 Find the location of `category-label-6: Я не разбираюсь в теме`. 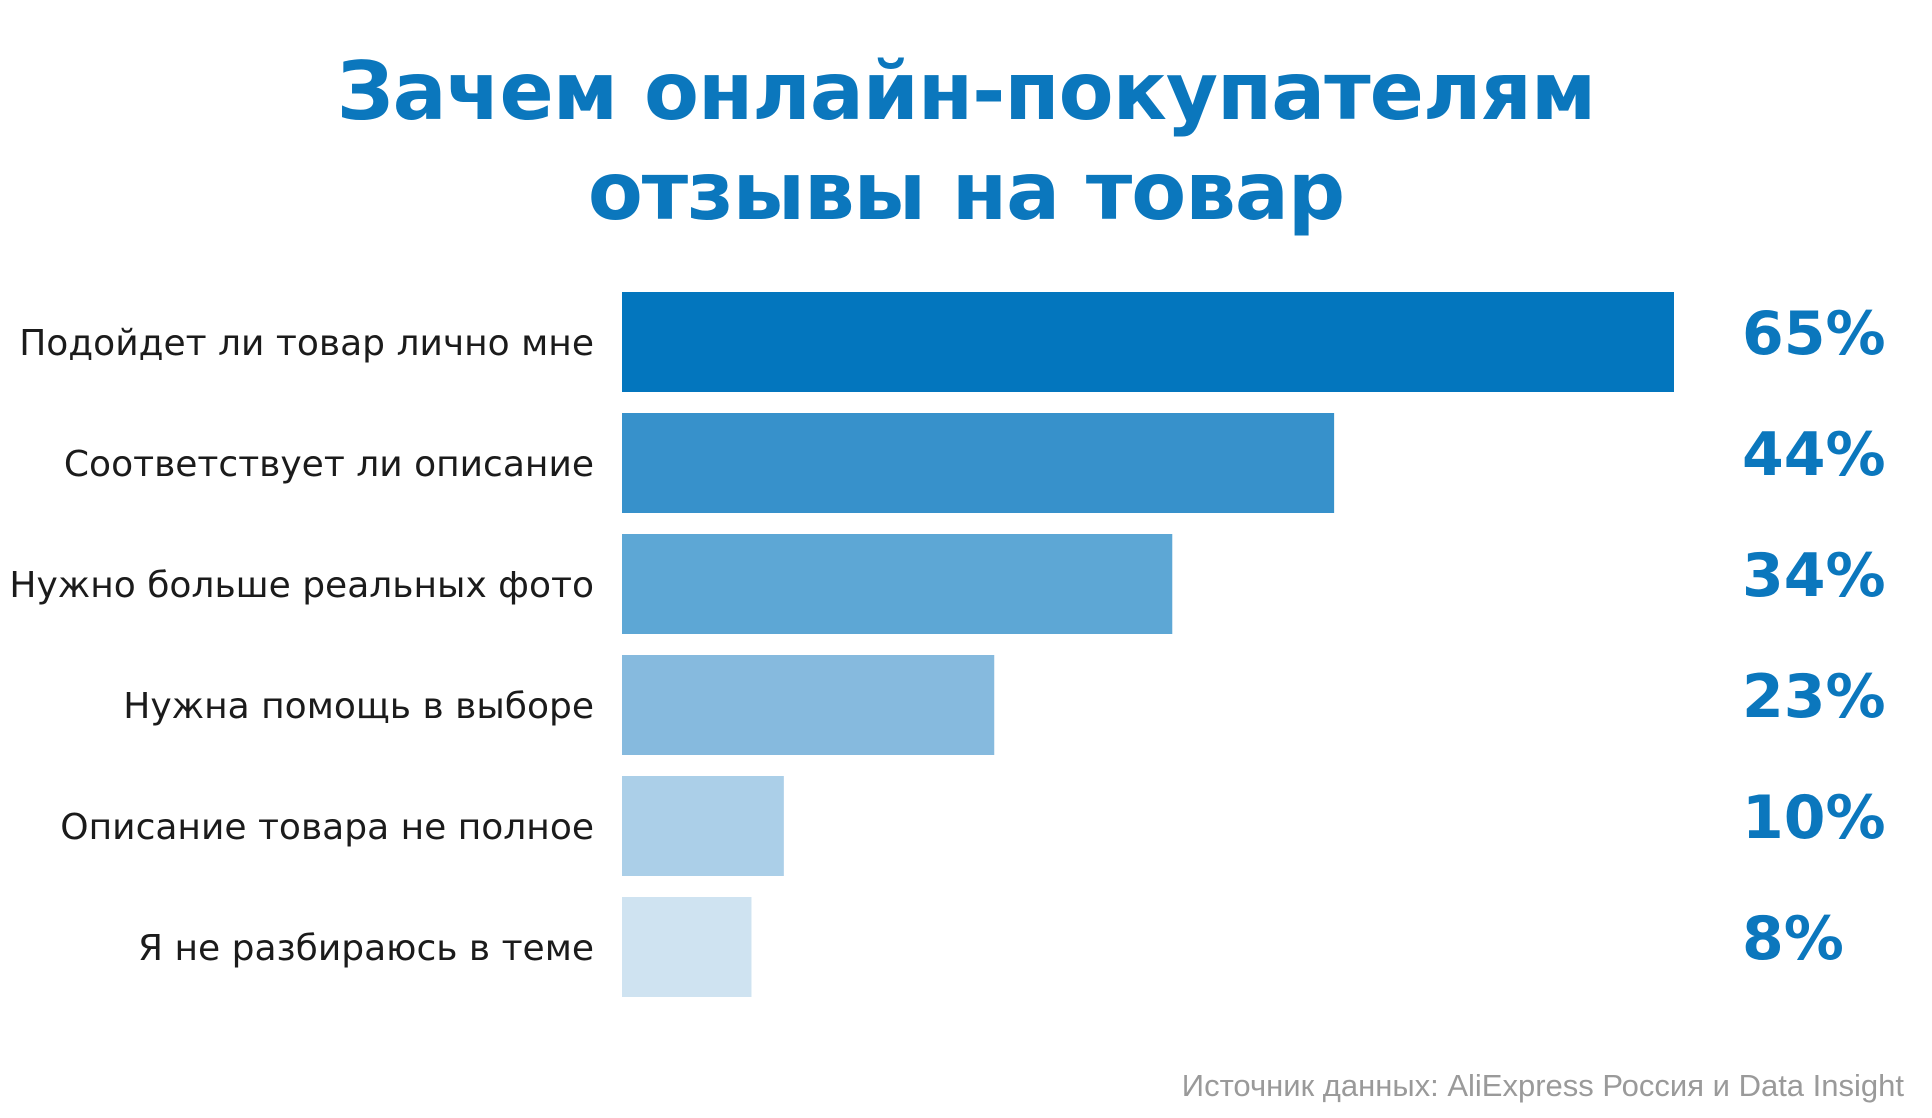

category-label-6: Я не разбираюсь в теме is located at coordinates (366, 948).